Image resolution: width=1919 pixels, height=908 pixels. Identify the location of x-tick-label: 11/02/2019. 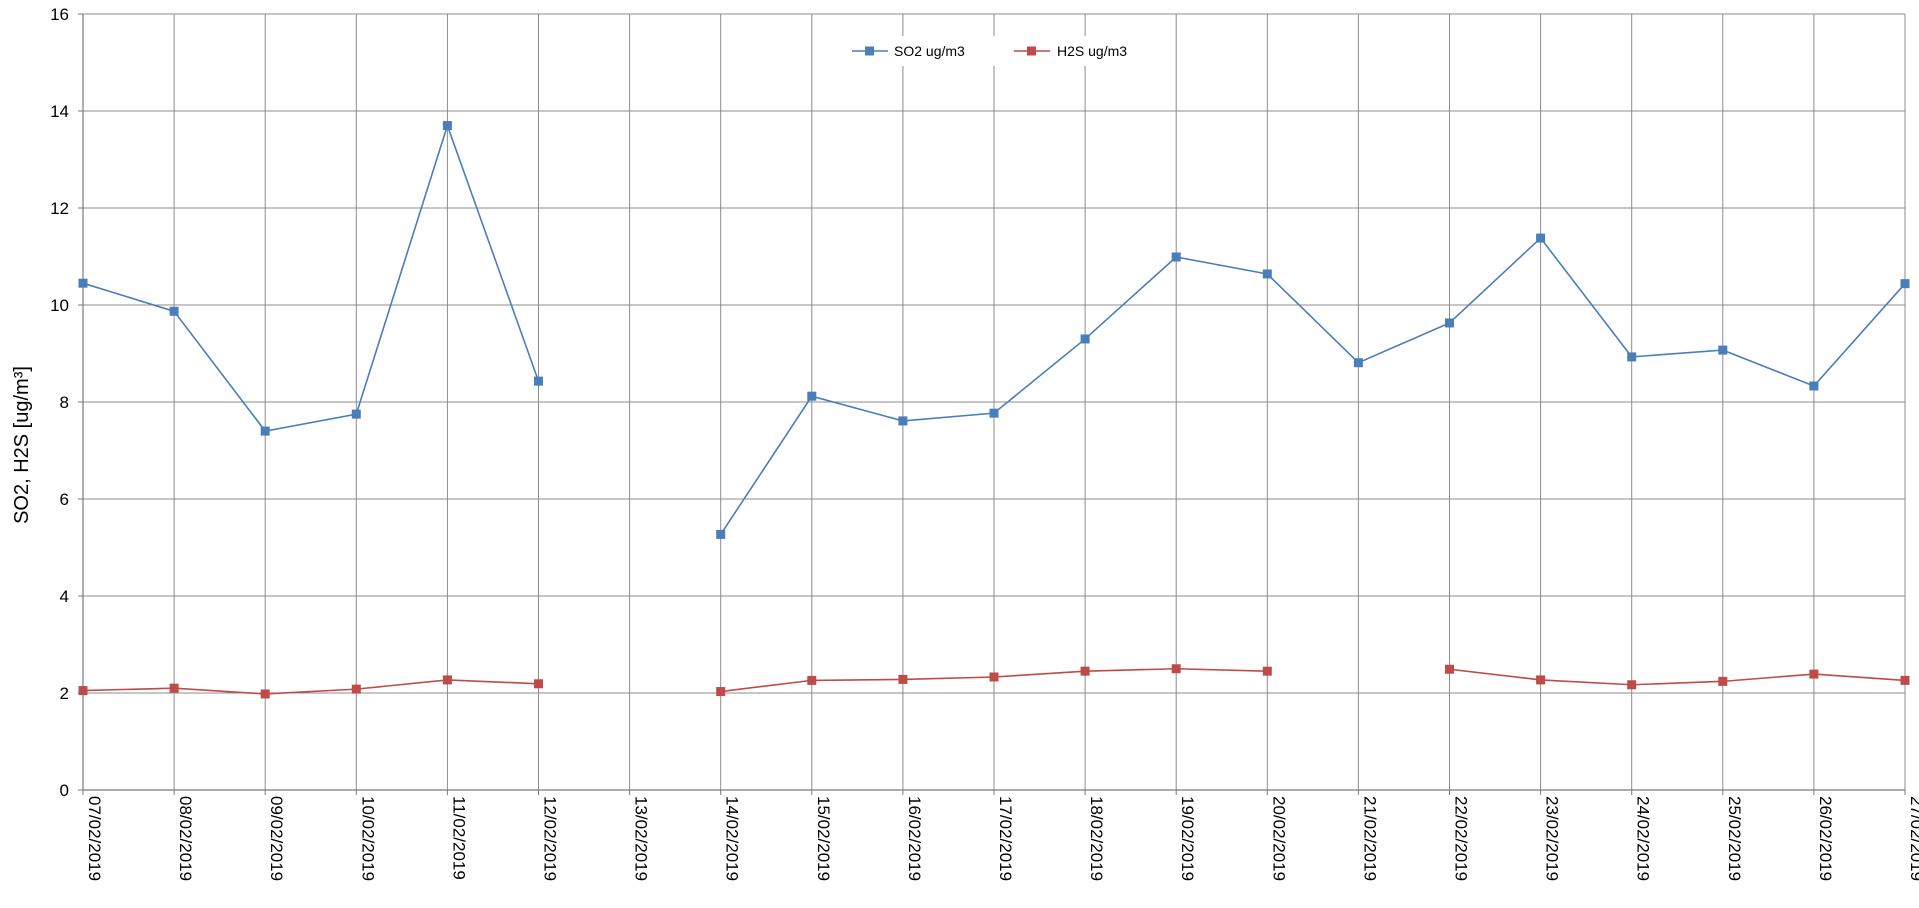
(458, 838).